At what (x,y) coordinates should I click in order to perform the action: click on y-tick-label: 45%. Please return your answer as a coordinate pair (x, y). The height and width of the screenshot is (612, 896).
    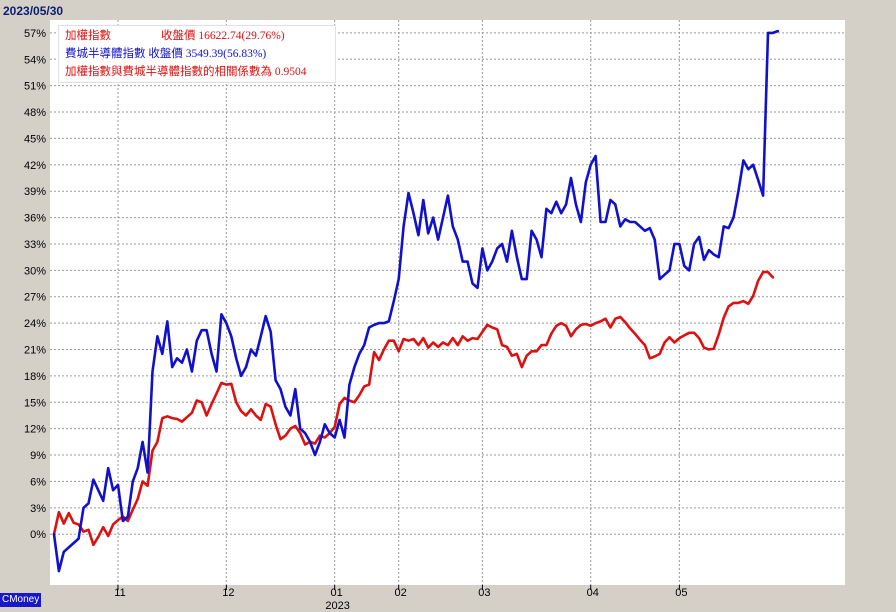
    Looking at the image, I should click on (35, 139).